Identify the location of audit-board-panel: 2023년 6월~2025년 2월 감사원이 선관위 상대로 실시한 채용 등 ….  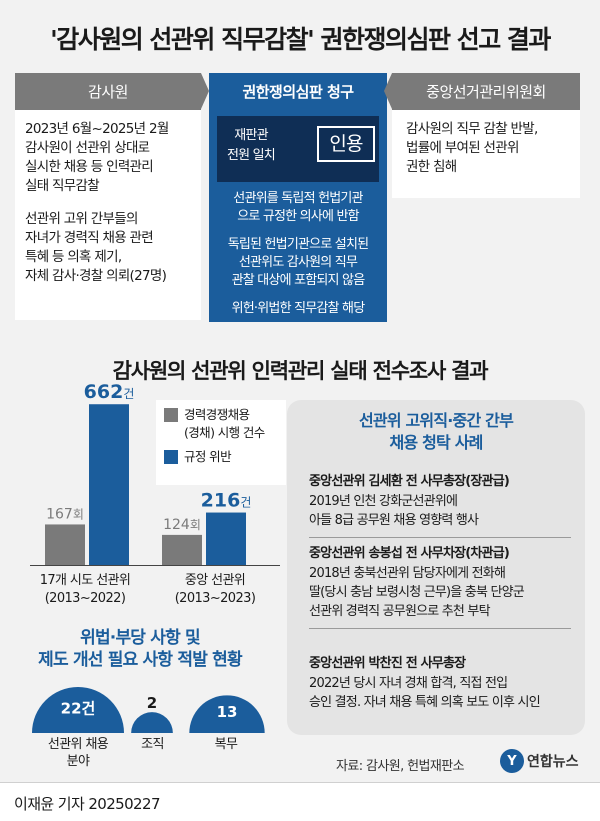
(108, 215).